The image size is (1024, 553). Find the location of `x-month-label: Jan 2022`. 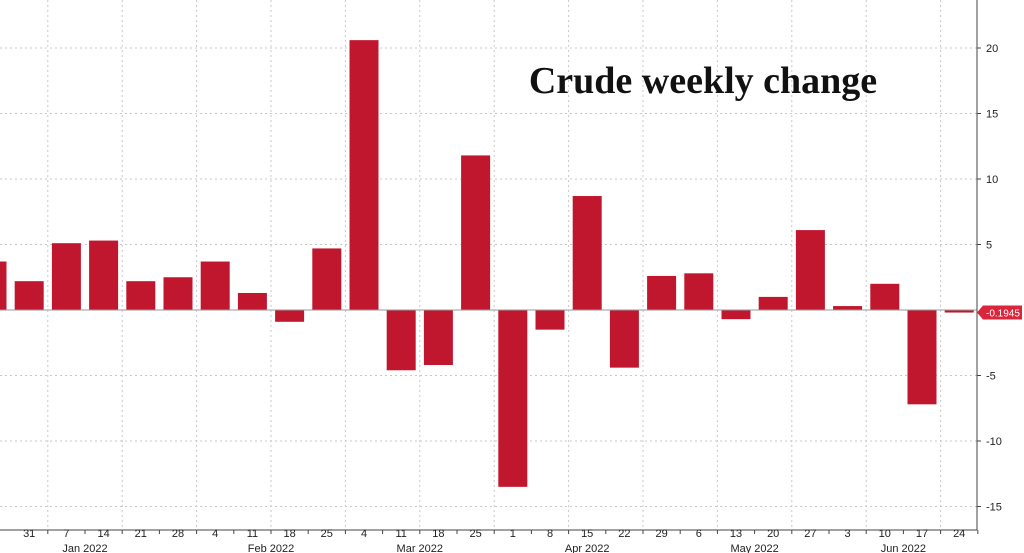

x-month-label: Jan 2022 is located at coordinates (84, 548).